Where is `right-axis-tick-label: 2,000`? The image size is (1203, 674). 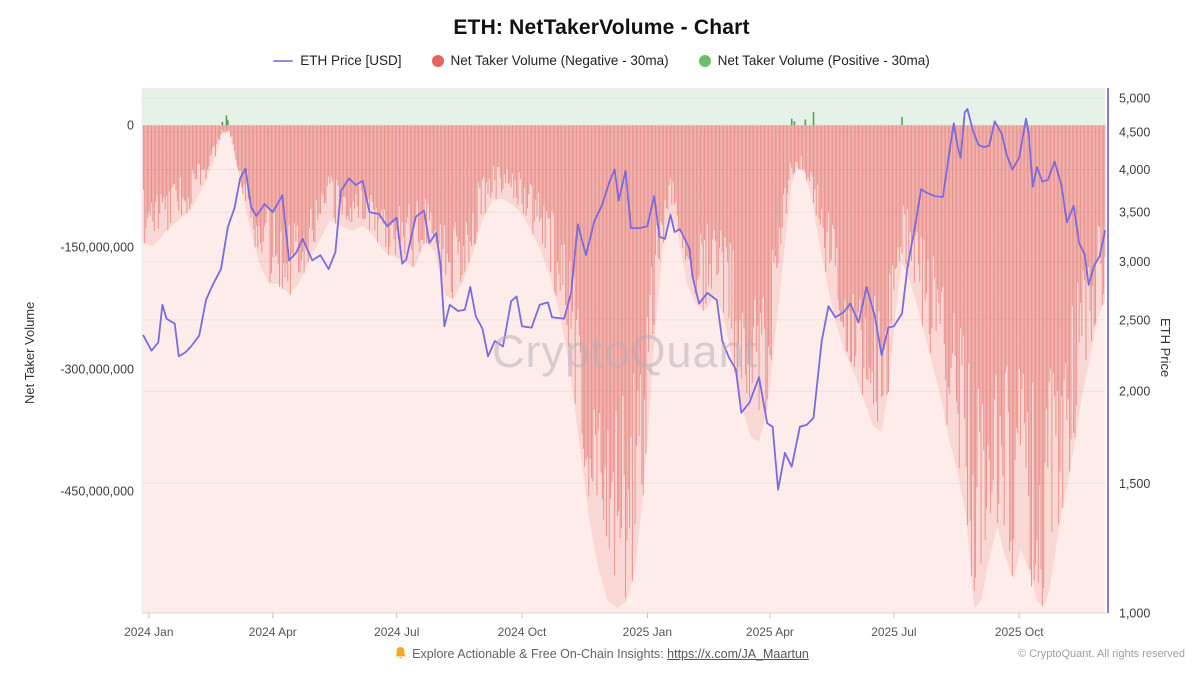
right-axis-tick-label: 2,000 is located at coordinates (1134, 392).